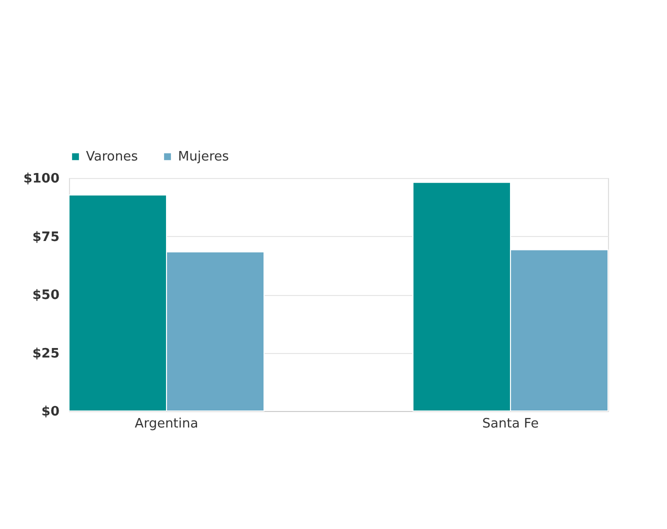 Image resolution: width=667 pixels, height=529 pixels. I want to click on x-tick-label: Santa Fe, so click(510, 424).